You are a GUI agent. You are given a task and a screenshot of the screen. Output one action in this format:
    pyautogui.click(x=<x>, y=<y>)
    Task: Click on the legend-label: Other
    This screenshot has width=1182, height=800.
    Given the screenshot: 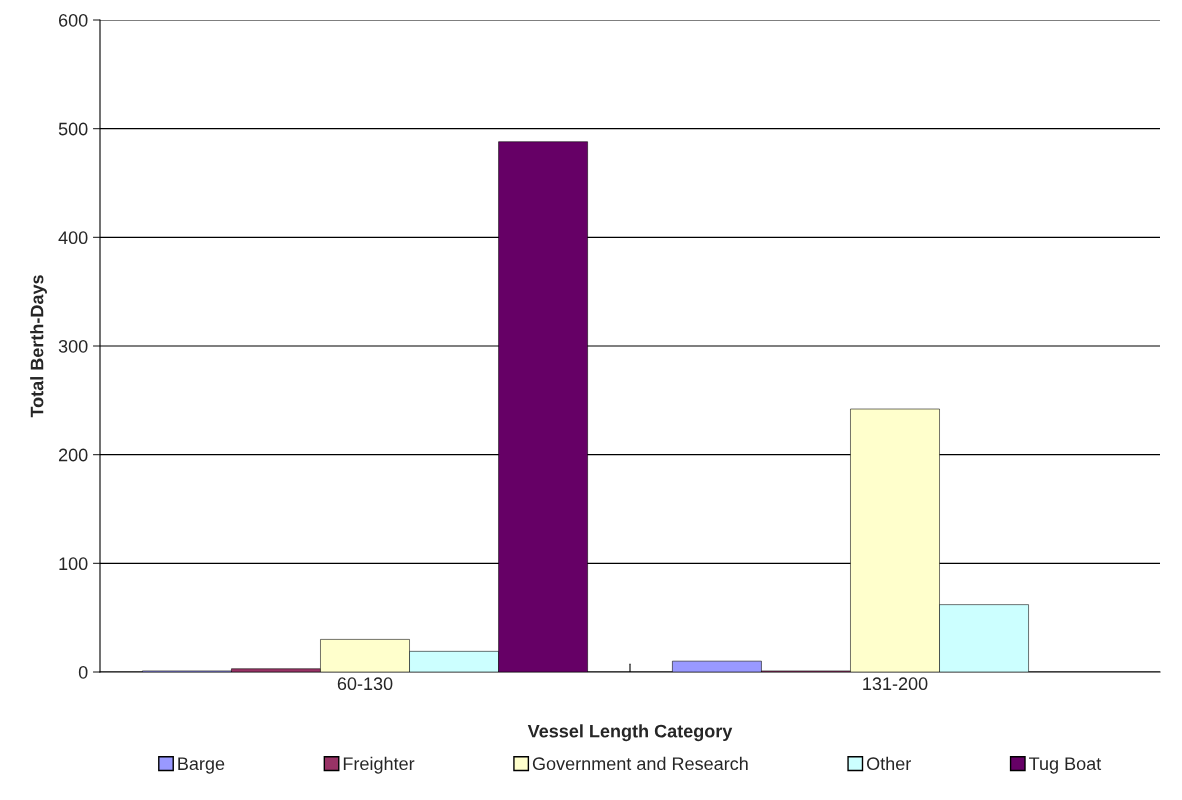 What is the action you would take?
    pyautogui.click(x=888, y=763)
    